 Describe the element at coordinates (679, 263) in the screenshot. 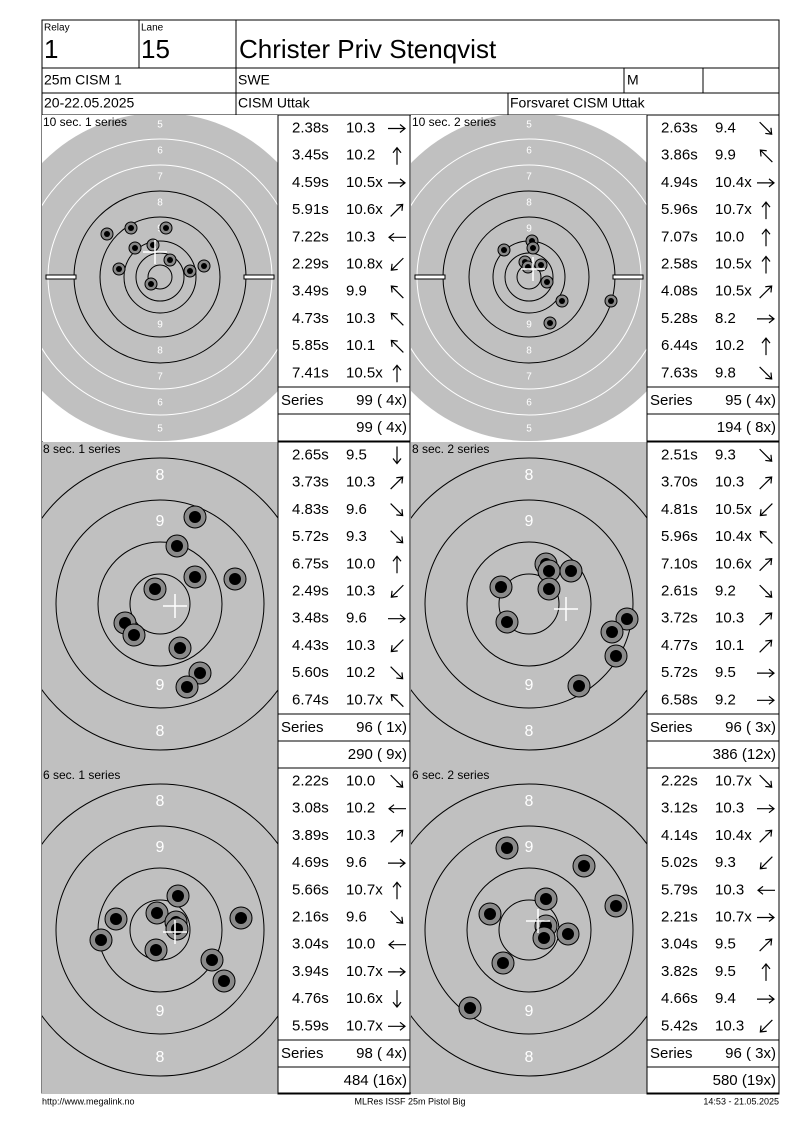

I see `shot-time: 2.58s` at that location.